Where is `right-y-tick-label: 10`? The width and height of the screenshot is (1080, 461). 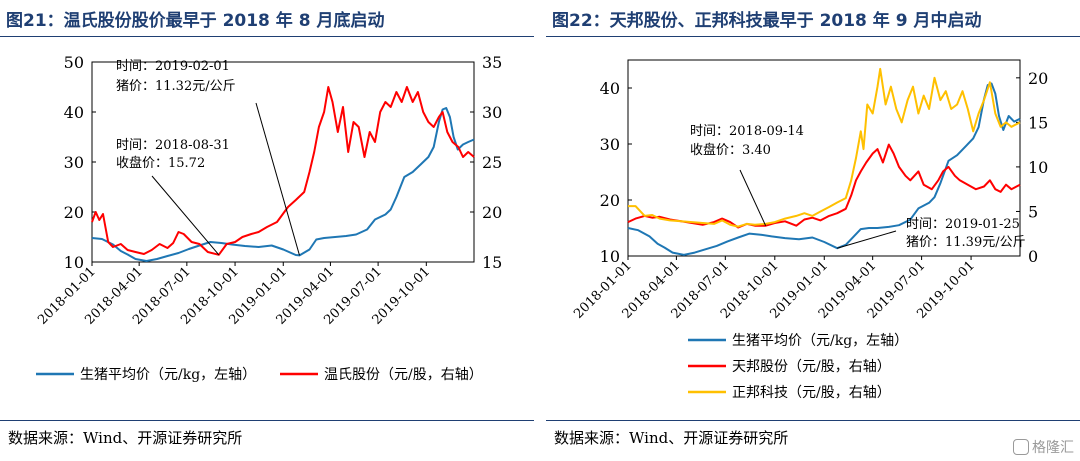
right-y-tick-label: 10 is located at coordinates (1038, 167).